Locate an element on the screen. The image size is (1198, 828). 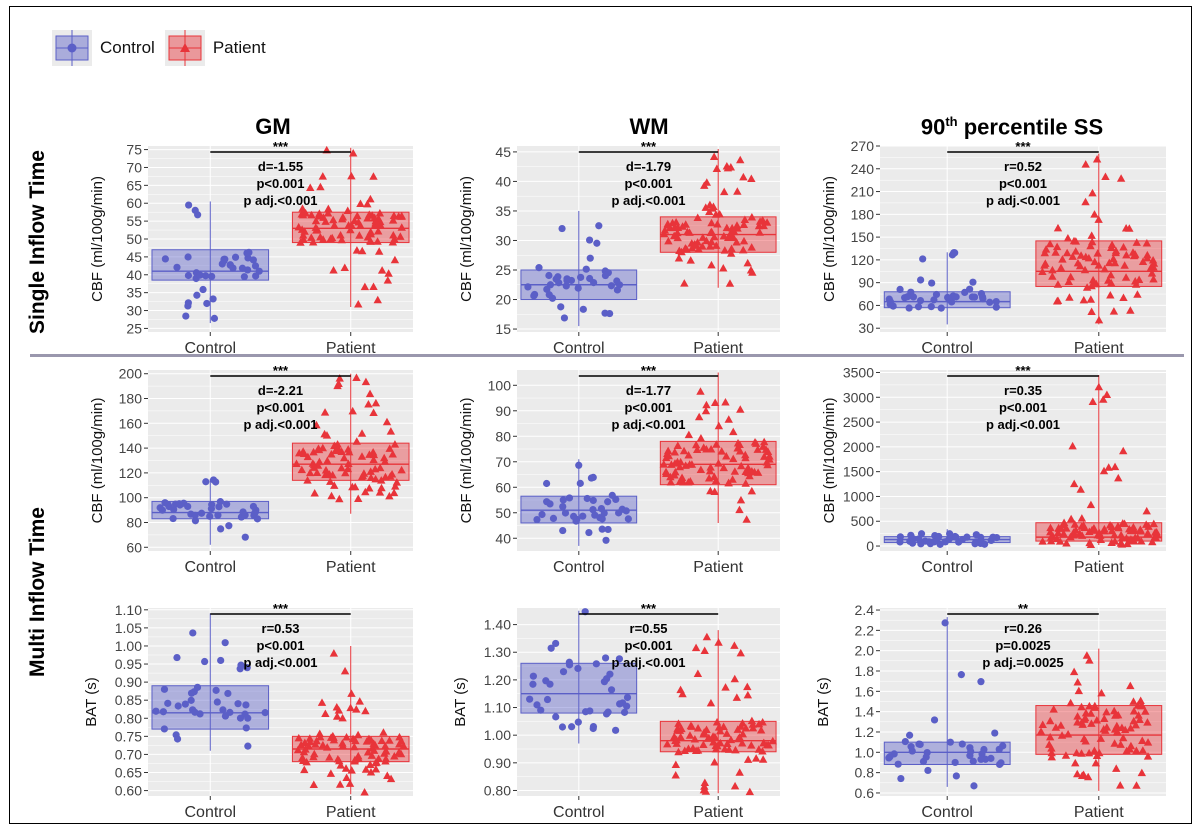
stat-annotation: p<0.001 is located at coordinates (280, 407).